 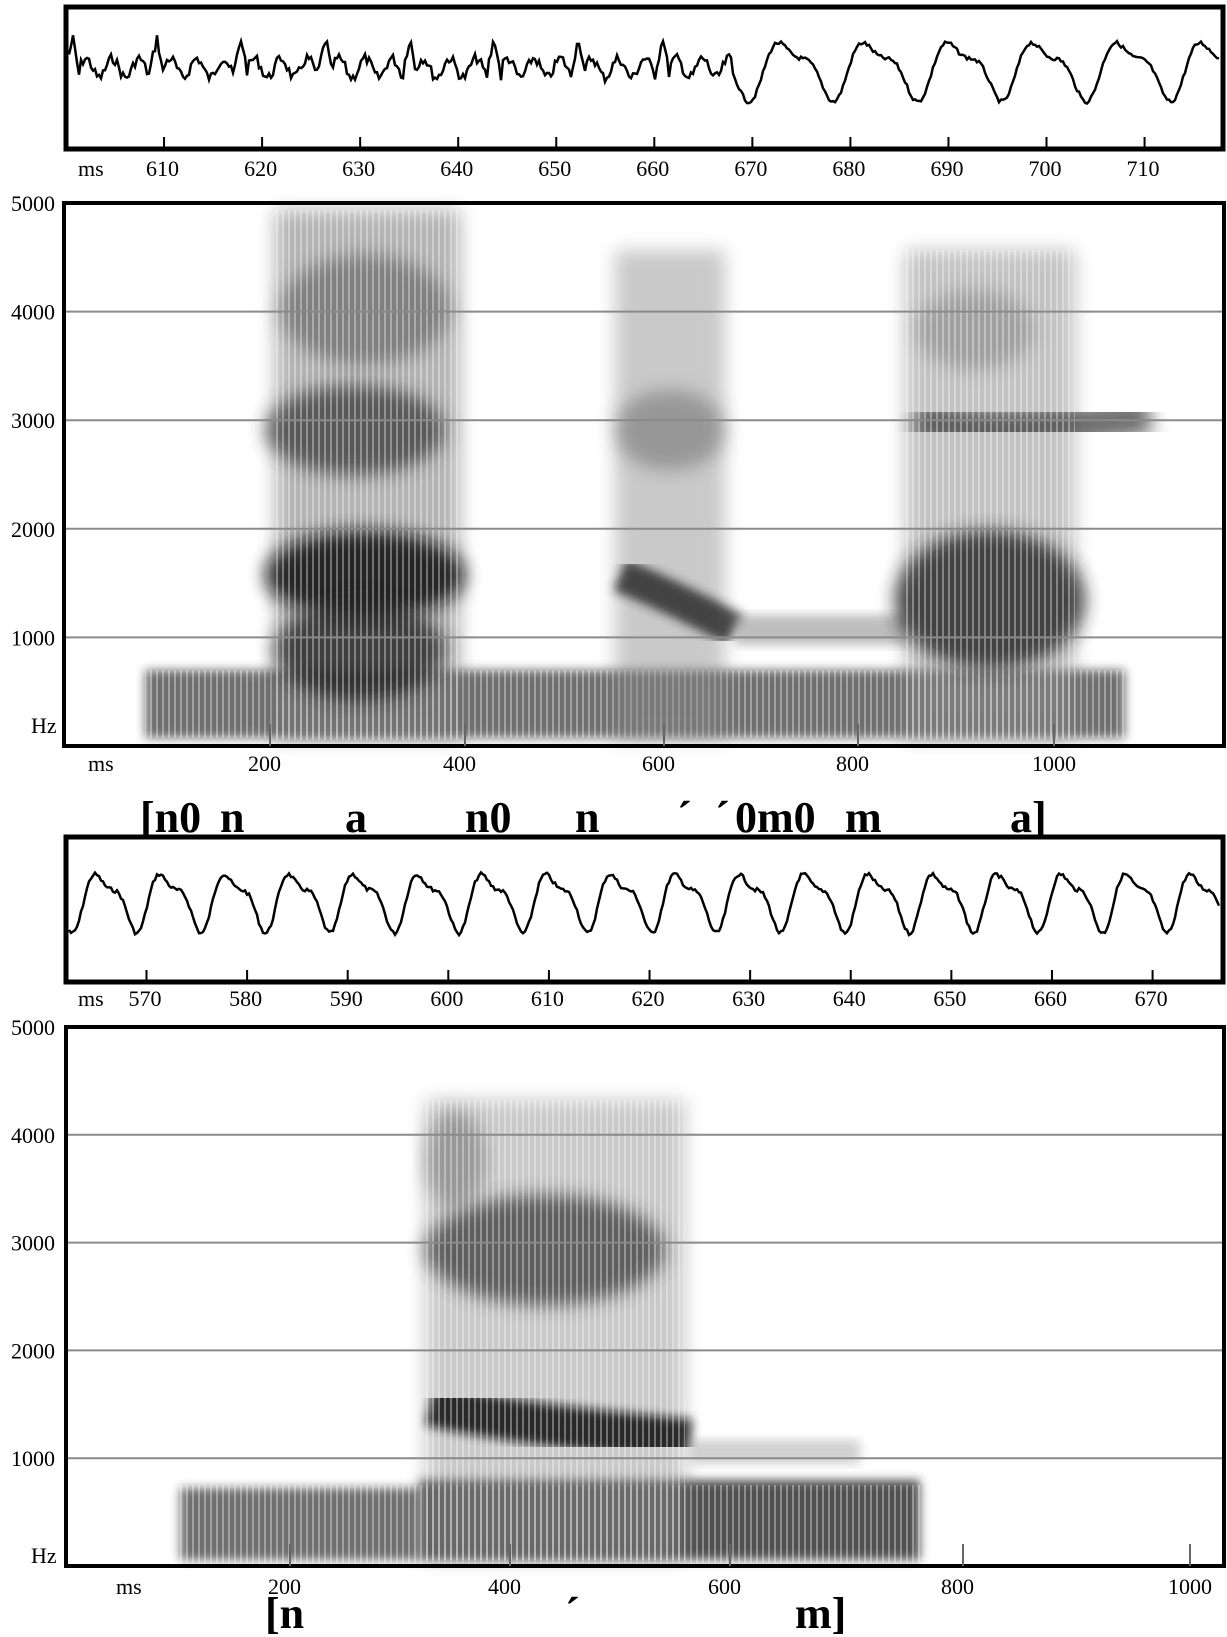 I want to click on waveform-tick-label: 690, so click(x=946, y=168).